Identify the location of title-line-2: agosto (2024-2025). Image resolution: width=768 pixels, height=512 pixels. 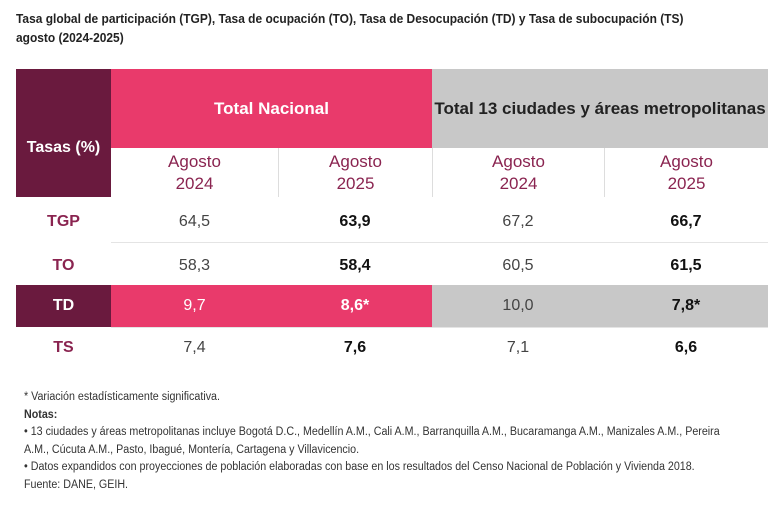
(70, 37).